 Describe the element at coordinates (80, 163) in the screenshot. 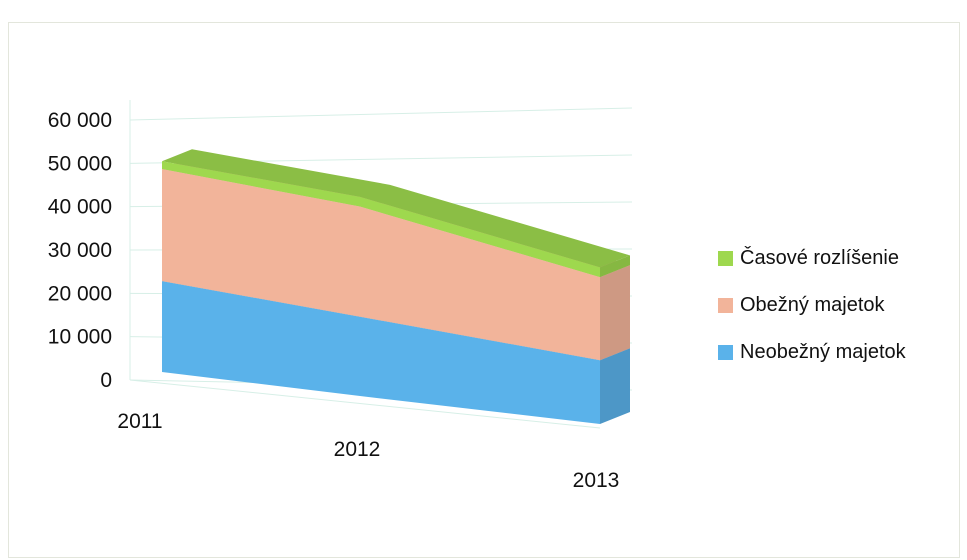

I see `y-tick-label: 50 000` at that location.